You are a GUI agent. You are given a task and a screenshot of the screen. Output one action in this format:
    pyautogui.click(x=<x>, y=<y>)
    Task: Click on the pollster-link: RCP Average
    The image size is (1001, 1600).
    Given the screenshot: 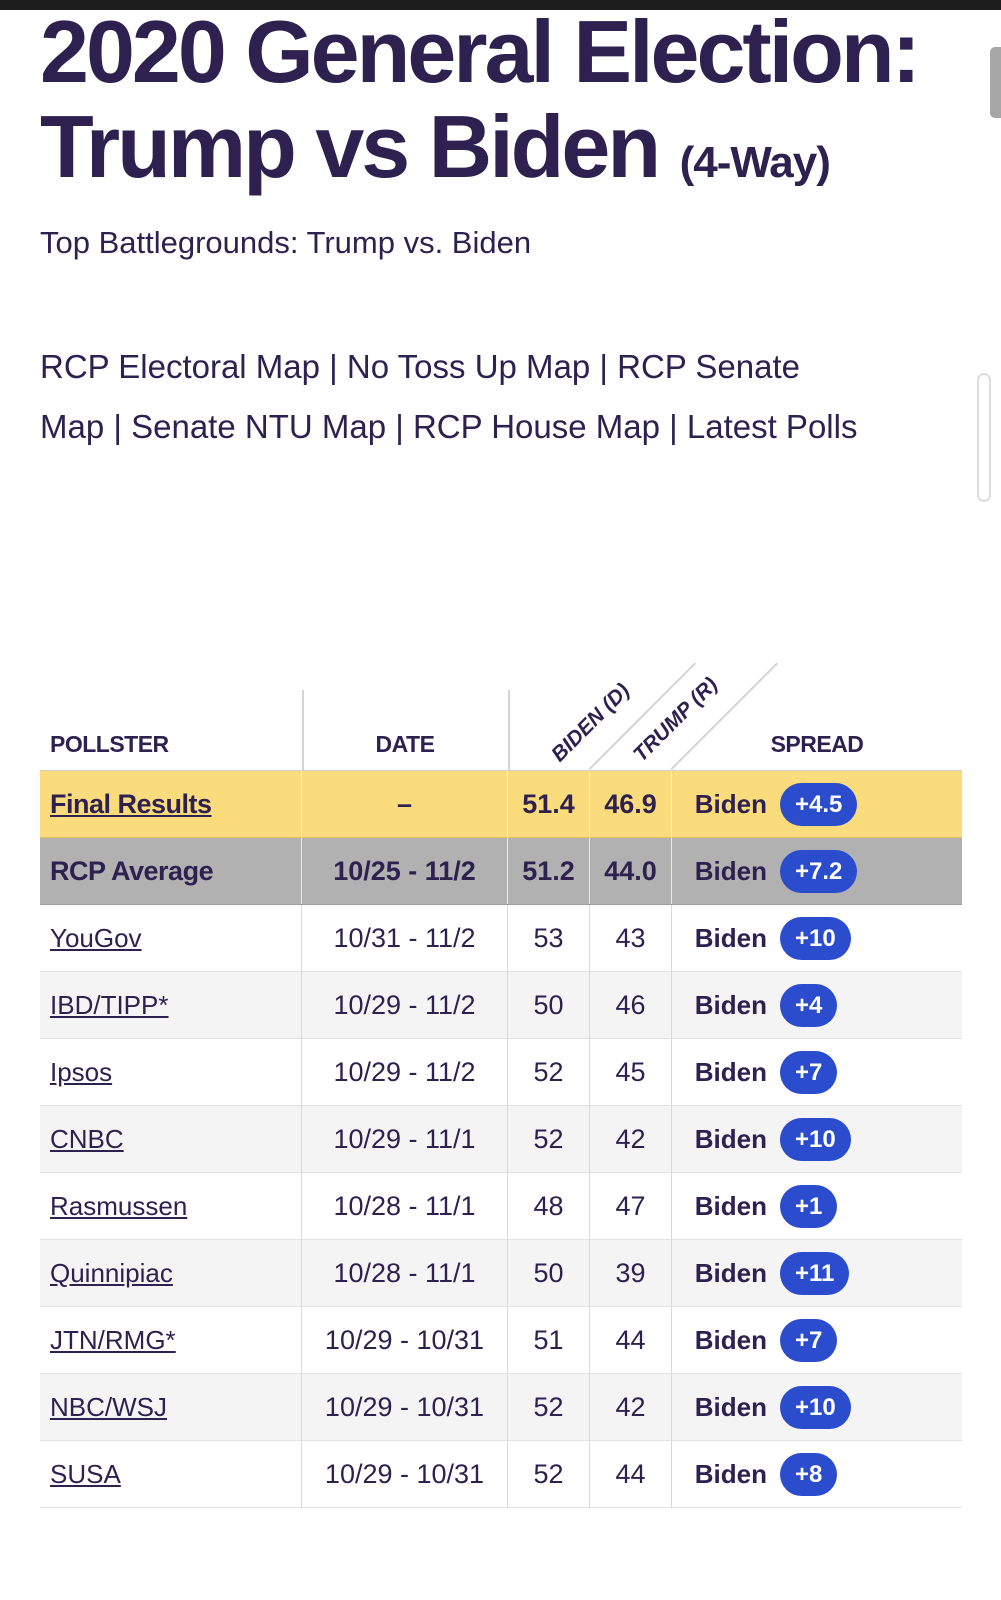 What is the action you would take?
    pyautogui.click(x=132, y=870)
    